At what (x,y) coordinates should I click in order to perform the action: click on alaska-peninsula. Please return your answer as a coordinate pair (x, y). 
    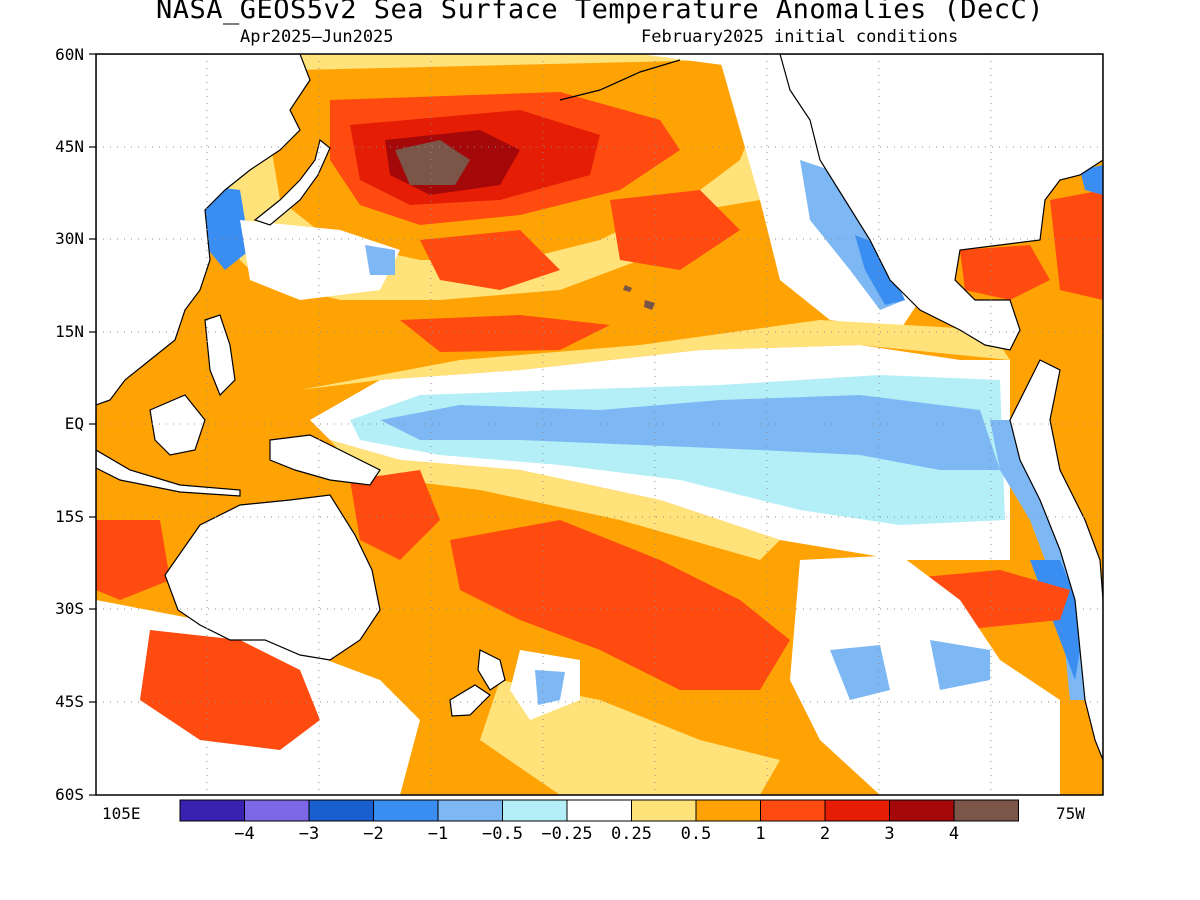
    Looking at the image, I should click on (620, 80).